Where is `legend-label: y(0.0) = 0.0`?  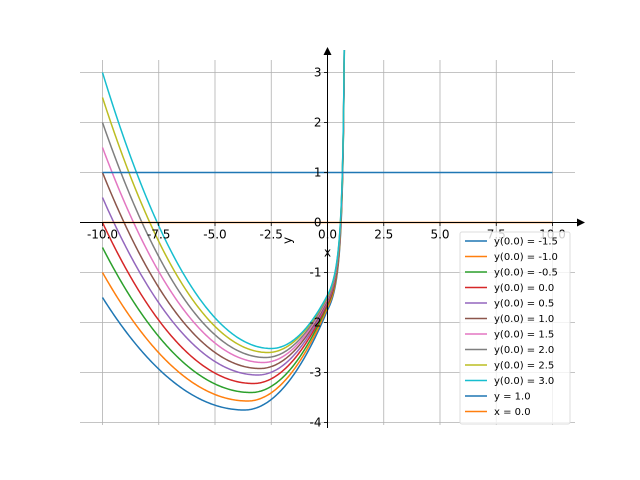
legend-label: y(0.0) = 0.0 is located at coordinates (524, 288).